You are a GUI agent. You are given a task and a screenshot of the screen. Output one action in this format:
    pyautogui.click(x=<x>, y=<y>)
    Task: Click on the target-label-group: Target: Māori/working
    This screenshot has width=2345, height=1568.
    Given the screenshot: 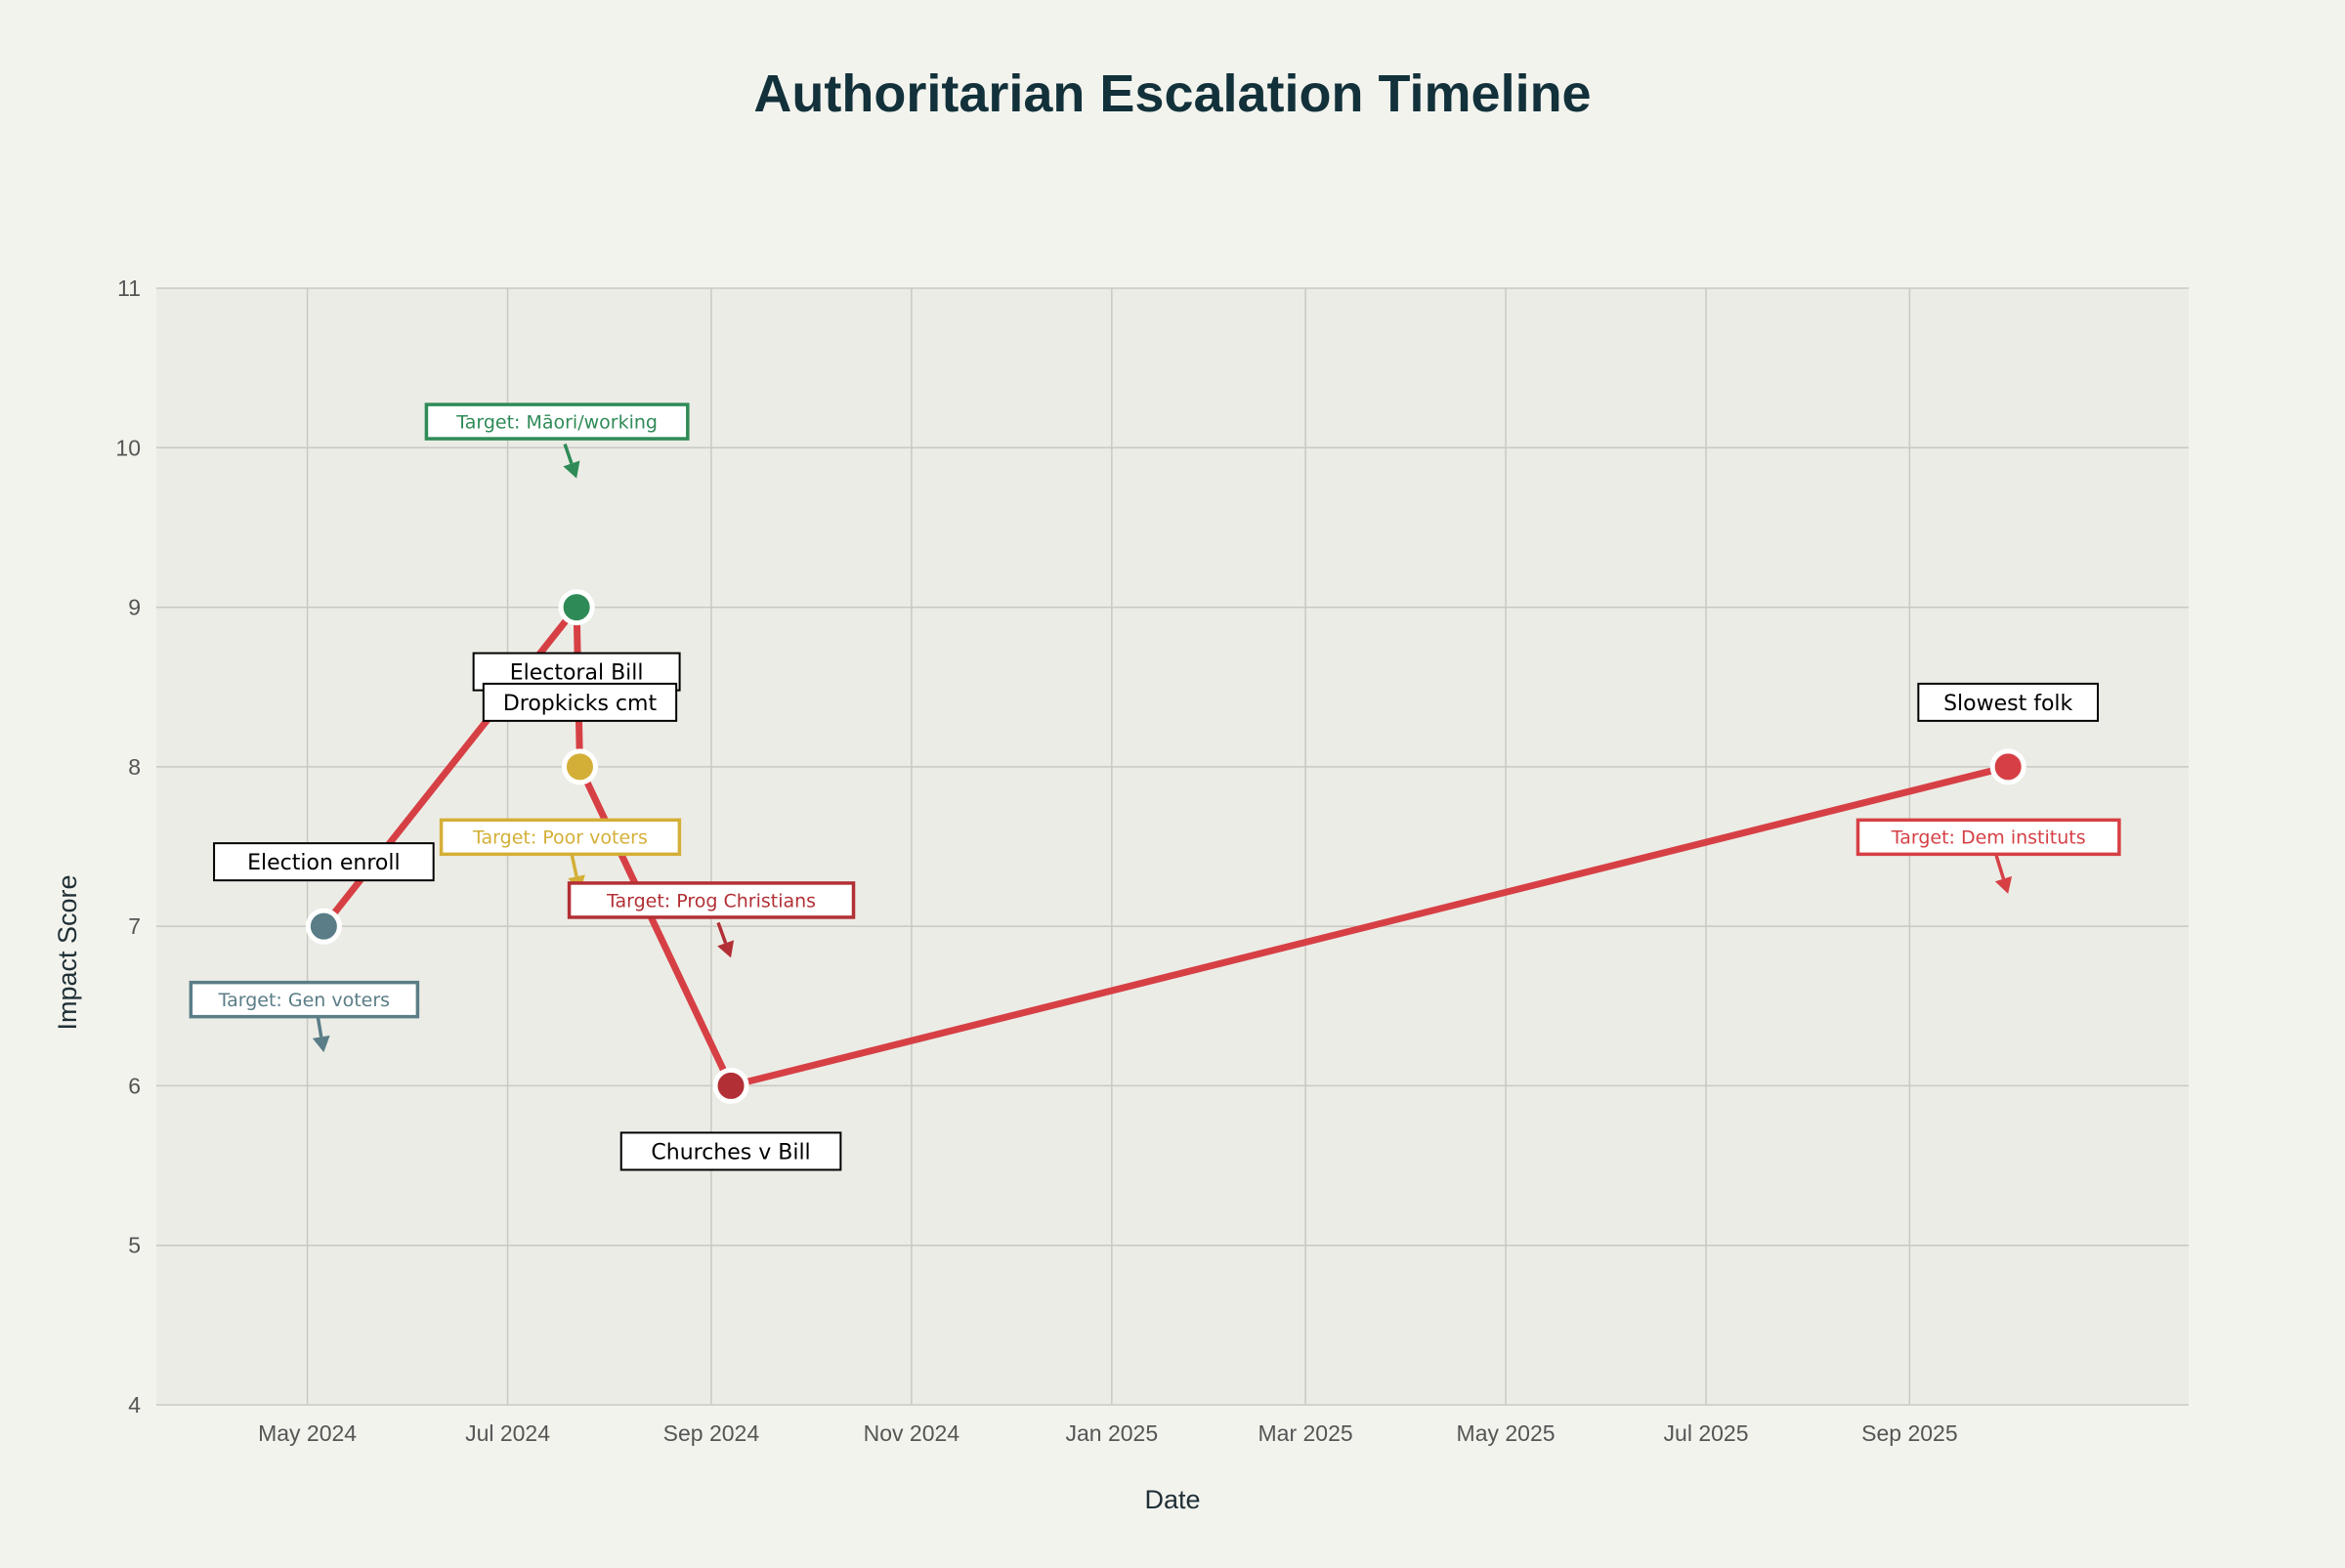 What is the action you would take?
    pyautogui.click(x=557, y=422)
    